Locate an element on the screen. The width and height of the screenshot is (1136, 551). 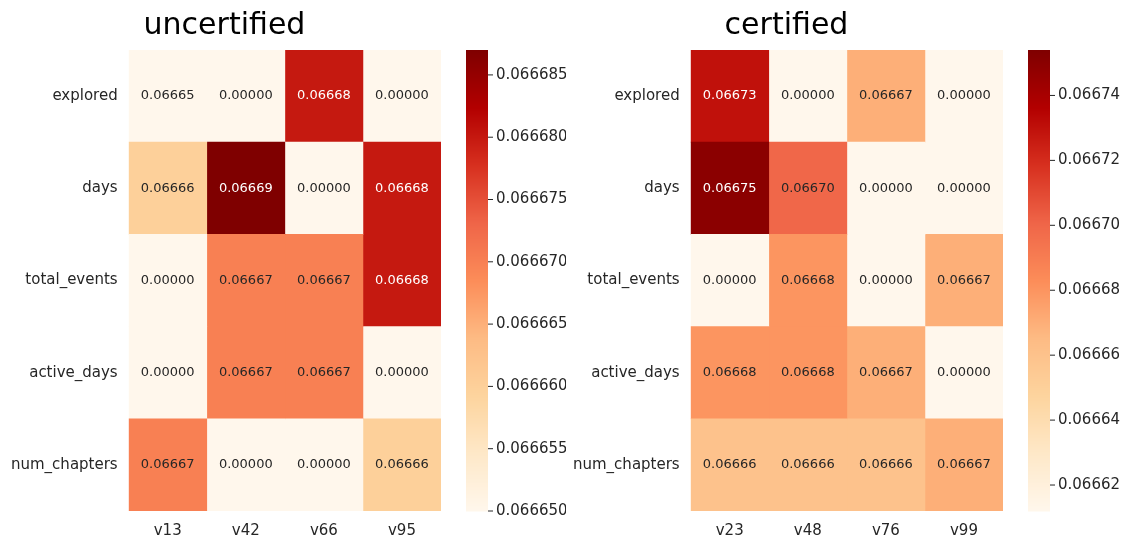
color-bar-label: 0.066650 is located at coordinates (532, 509).